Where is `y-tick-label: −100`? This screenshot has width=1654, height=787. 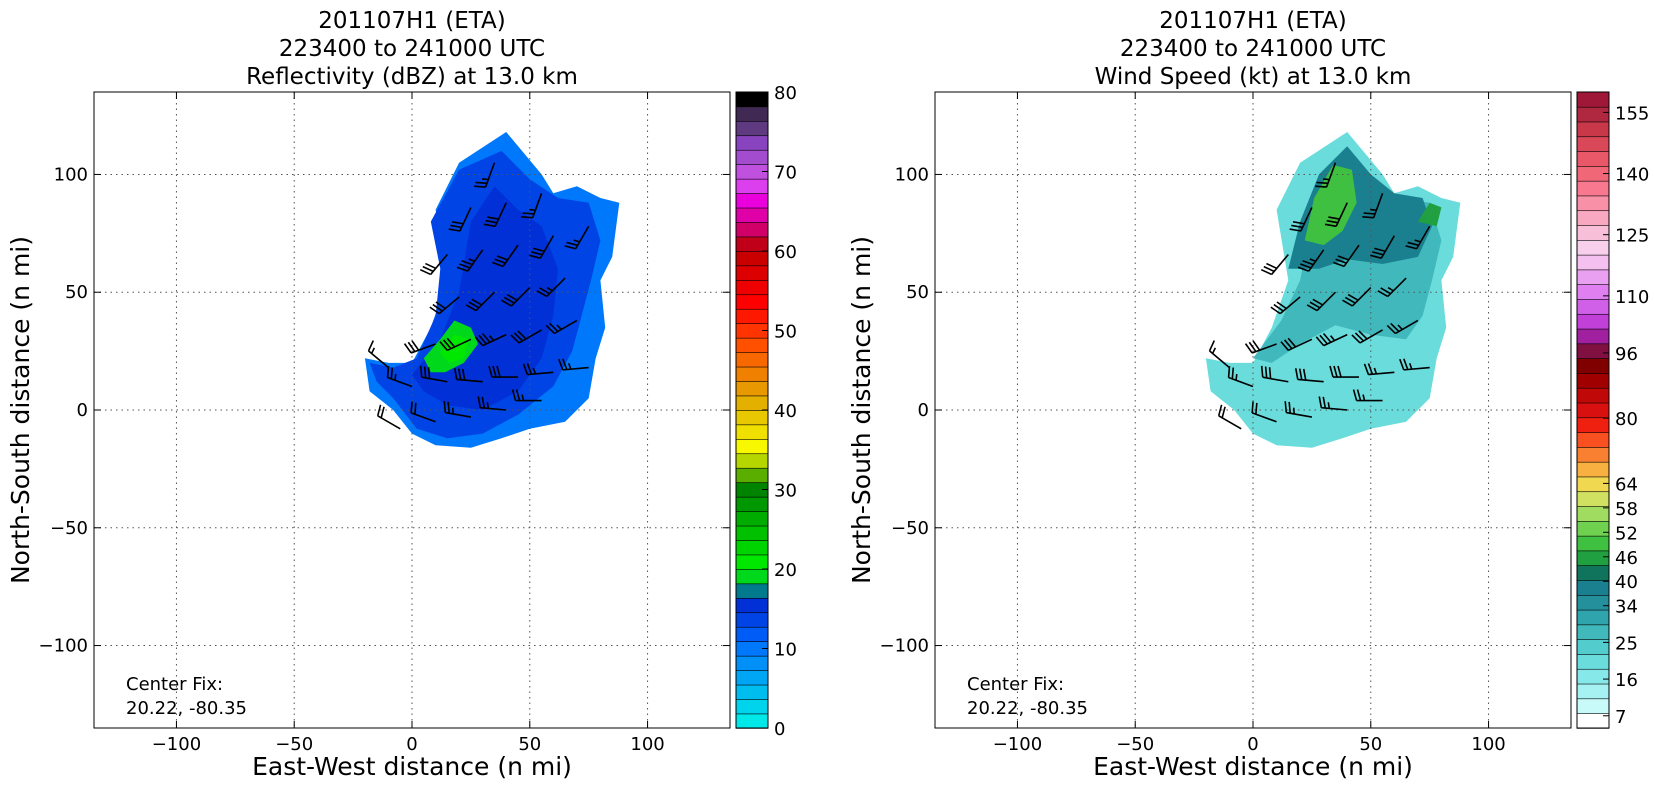 y-tick-label: −100 is located at coordinates (63, 646).